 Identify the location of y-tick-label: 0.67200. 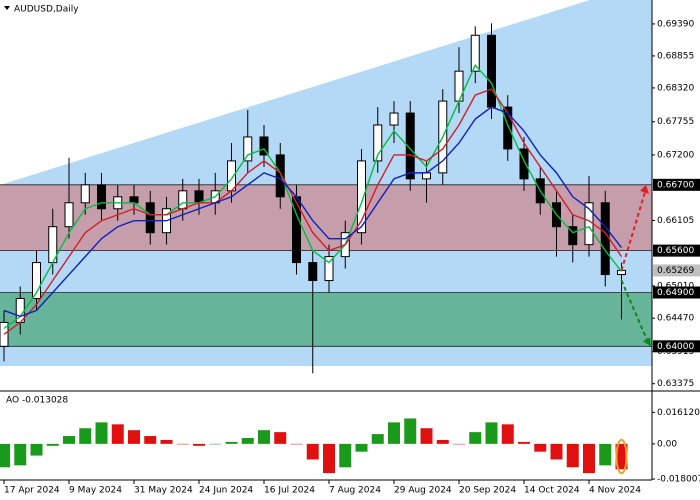
(675, 155).